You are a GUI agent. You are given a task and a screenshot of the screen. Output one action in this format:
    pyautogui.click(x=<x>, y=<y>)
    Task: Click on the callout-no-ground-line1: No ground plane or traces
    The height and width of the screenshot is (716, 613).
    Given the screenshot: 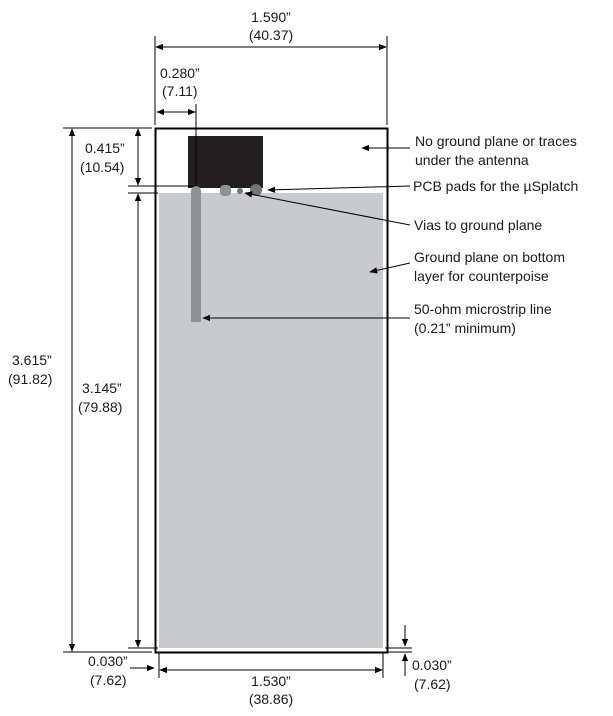 What is the action you would take?
    pyautogui.click(x=496, y=141)
    